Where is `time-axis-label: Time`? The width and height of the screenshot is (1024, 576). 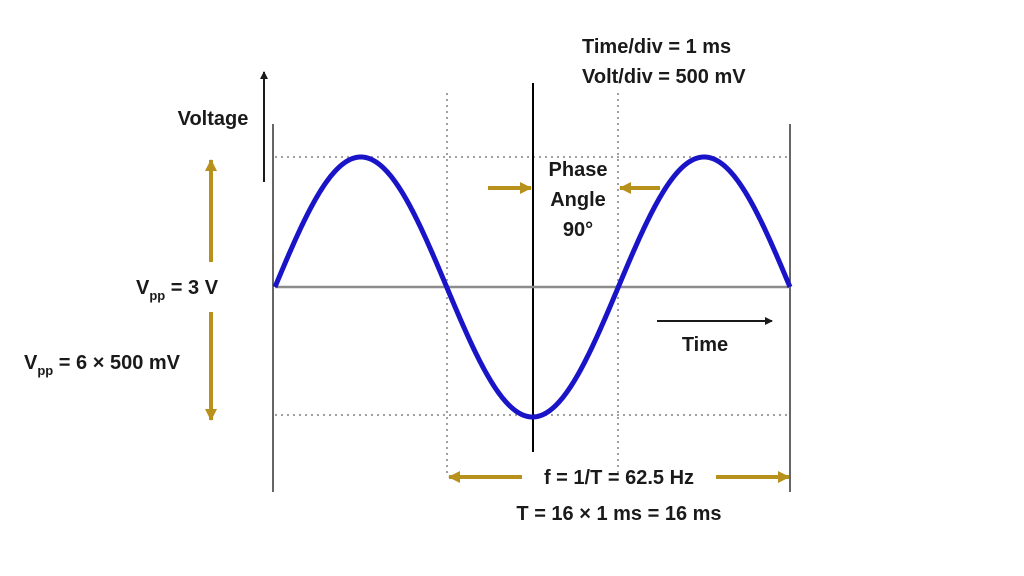 time-axis-label: Time is located at coordinates (705, 345).